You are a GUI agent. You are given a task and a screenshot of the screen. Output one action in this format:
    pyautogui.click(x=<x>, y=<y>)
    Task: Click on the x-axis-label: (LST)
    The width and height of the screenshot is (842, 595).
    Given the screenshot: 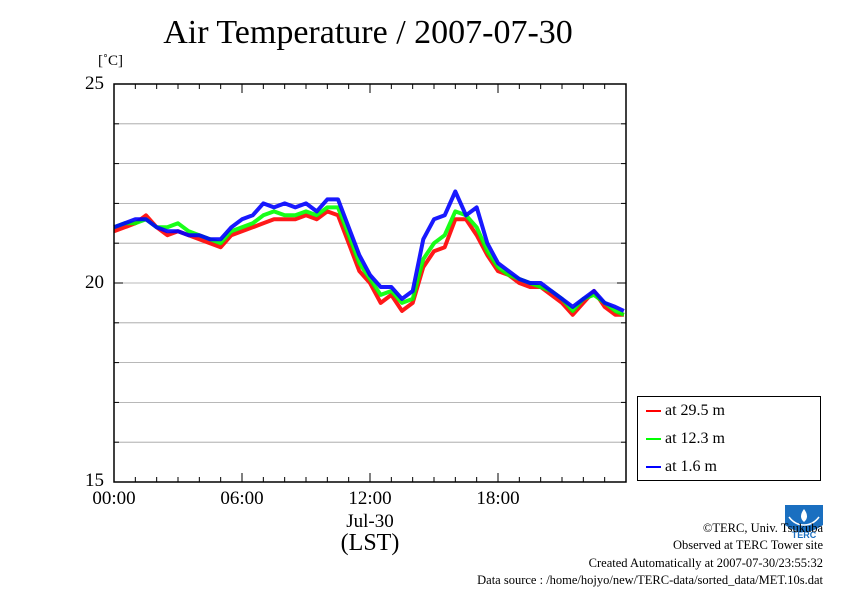 What is the action you would take?
    pyautogui.click(x=370, y=543)
    